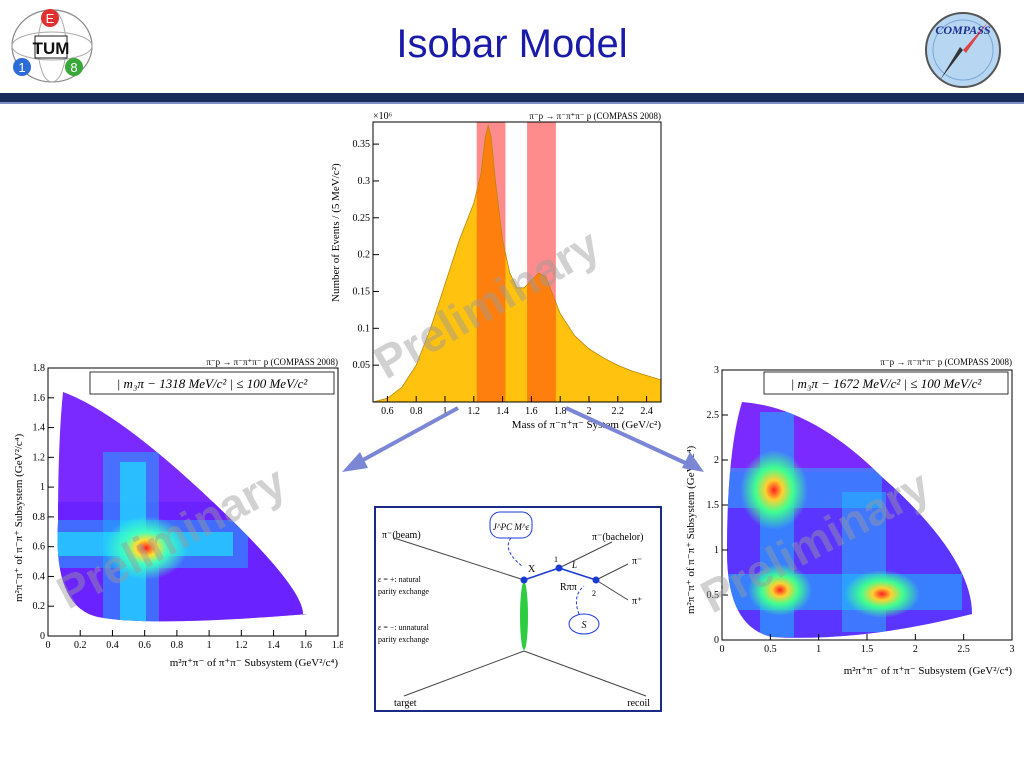  I want to click on dalitz-right-ytick-label-4: 2, so click(716, 460).